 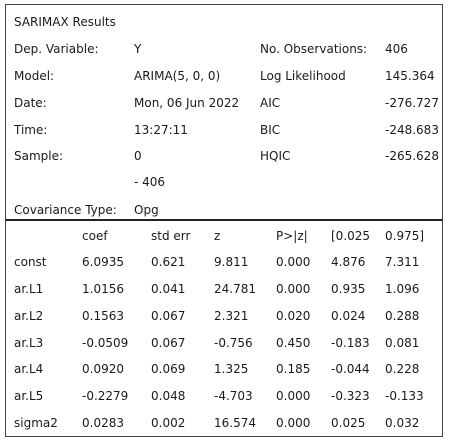 What do you see at coordinates (402, 423) in the screenshot?
I see `row-sigma2-ci-upper: 0.032` at bounding box center [402, 423].